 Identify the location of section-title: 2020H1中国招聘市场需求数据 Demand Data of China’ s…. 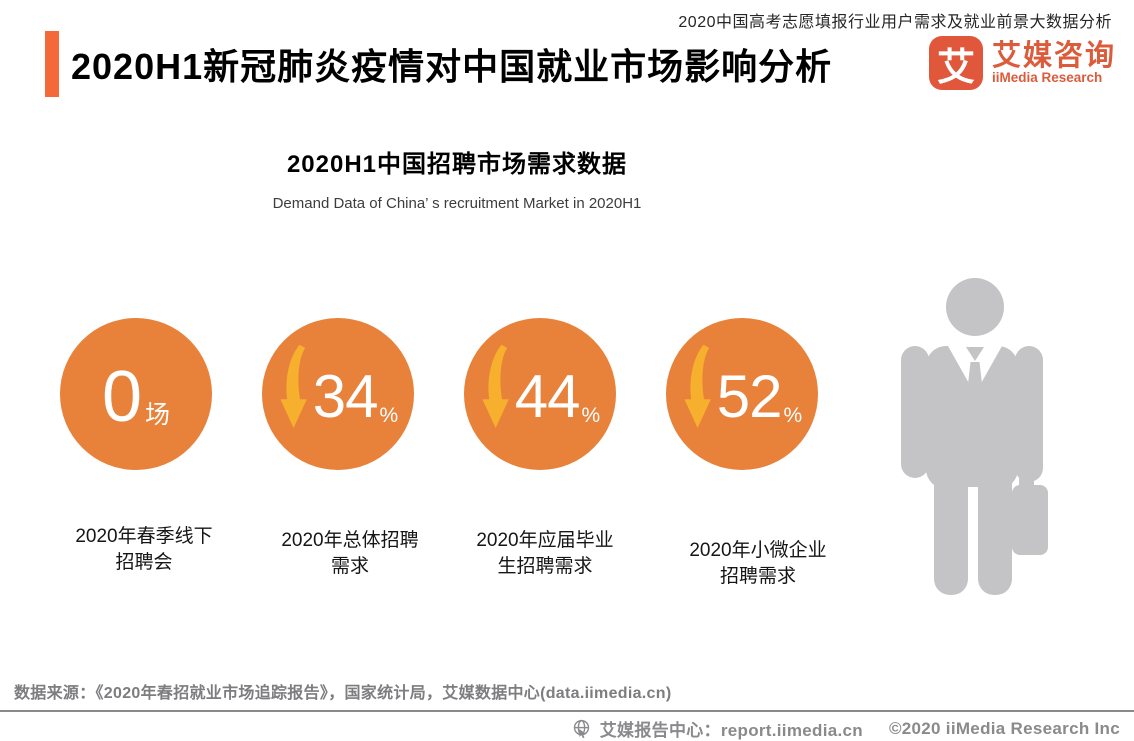
(457, 178).